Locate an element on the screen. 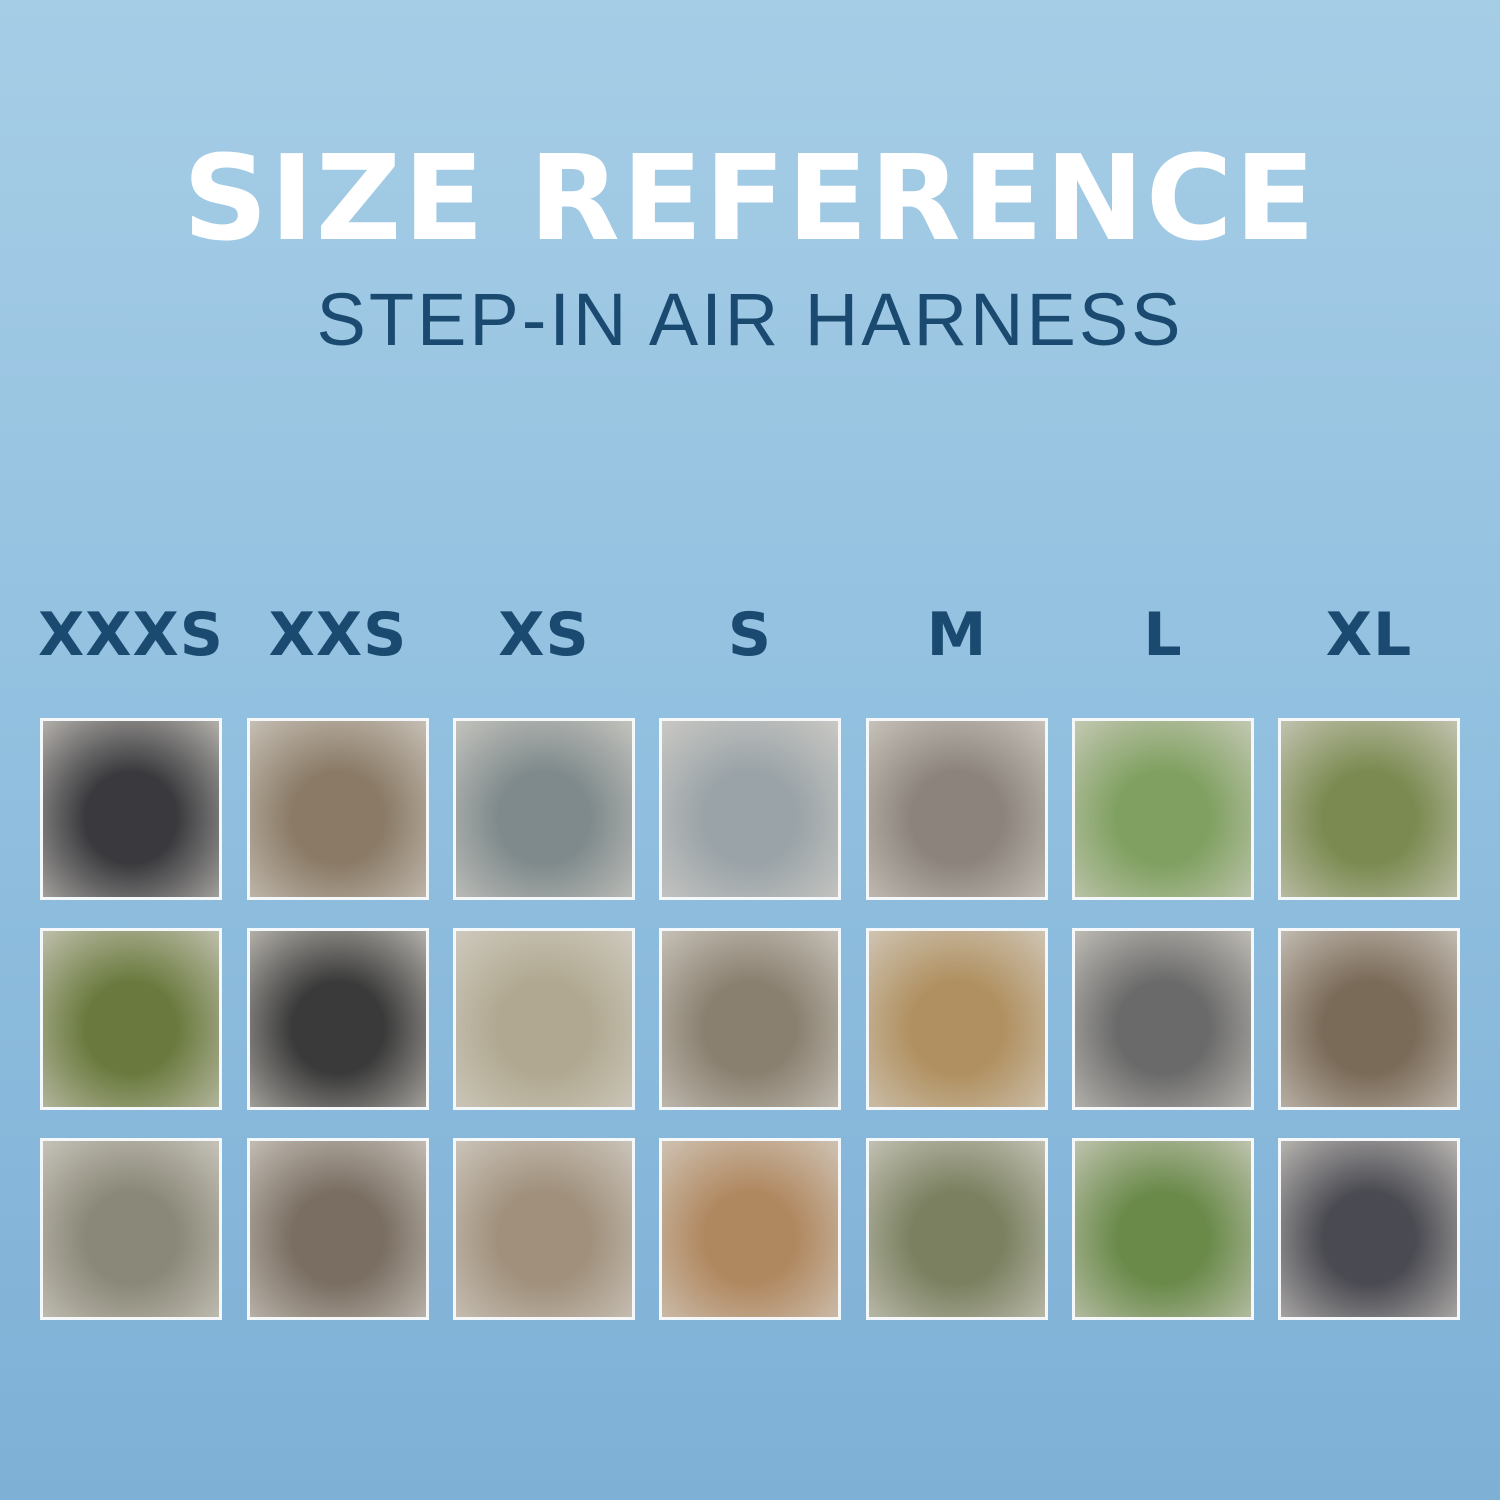 The width and height of the screenshot is (1500, 1500). size-label-xxs: XXS is located at coordinates (338, 635).